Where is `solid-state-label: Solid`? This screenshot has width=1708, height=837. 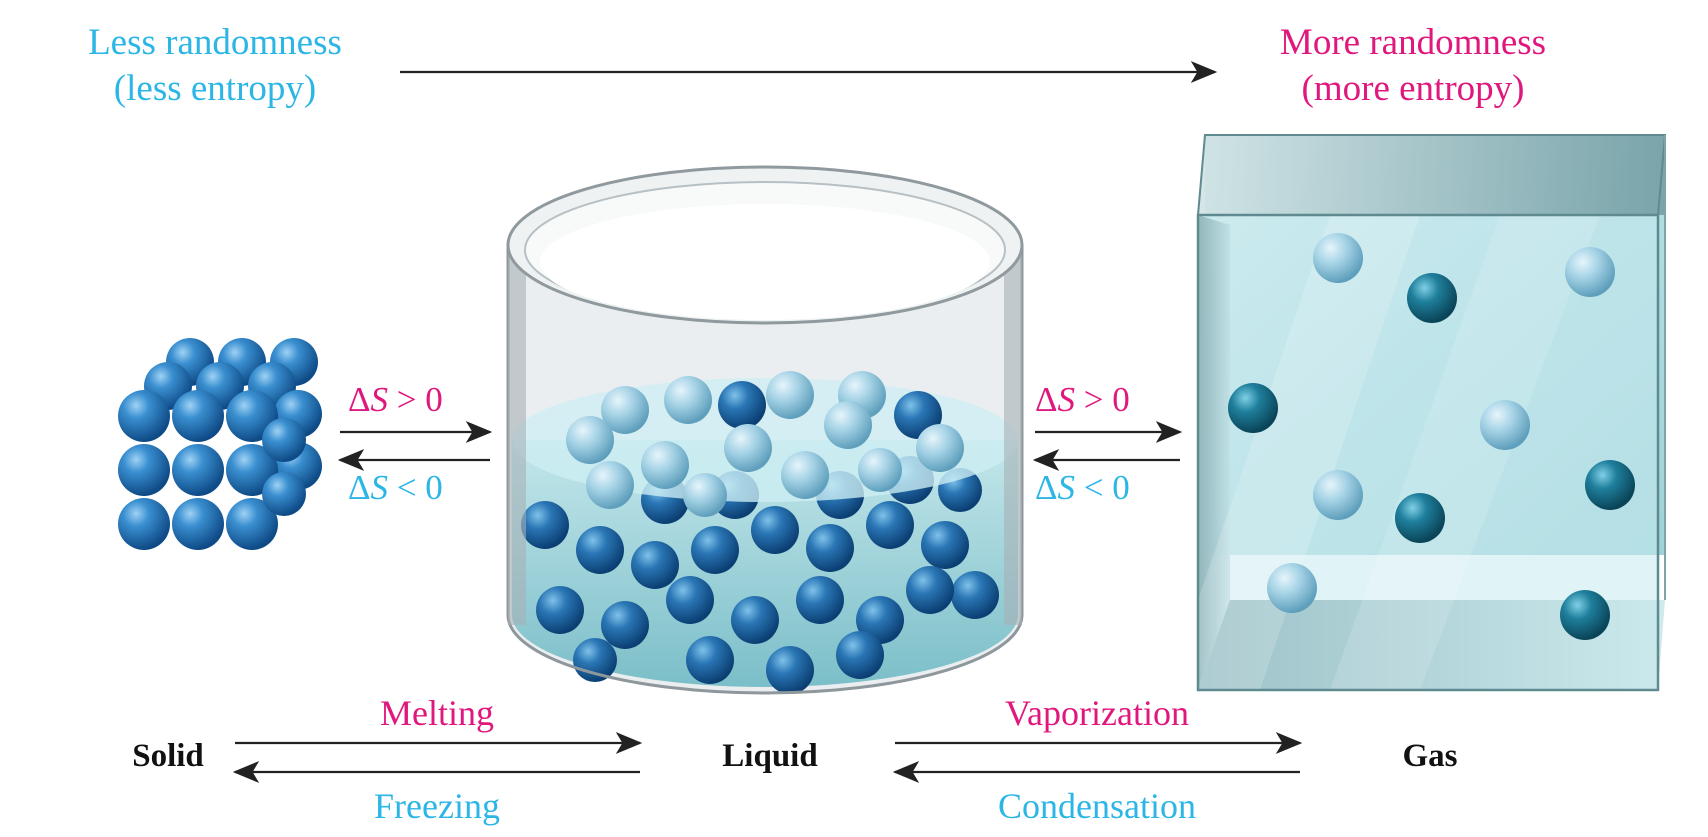 solid-state-label: Solid is located at coordinates (168, 756).